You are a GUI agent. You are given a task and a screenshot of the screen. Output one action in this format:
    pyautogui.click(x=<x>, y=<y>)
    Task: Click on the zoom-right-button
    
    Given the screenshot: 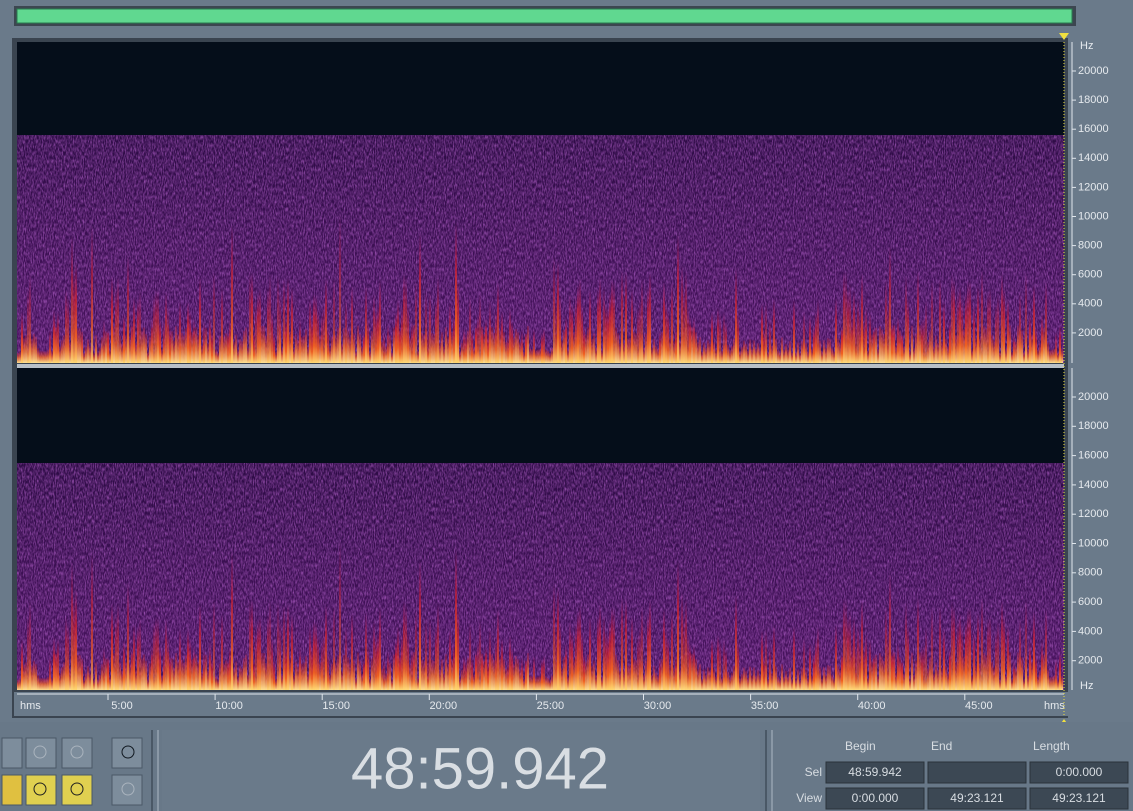 What is the action you would take?
    pyautogui.click(x=77, y=790)
    